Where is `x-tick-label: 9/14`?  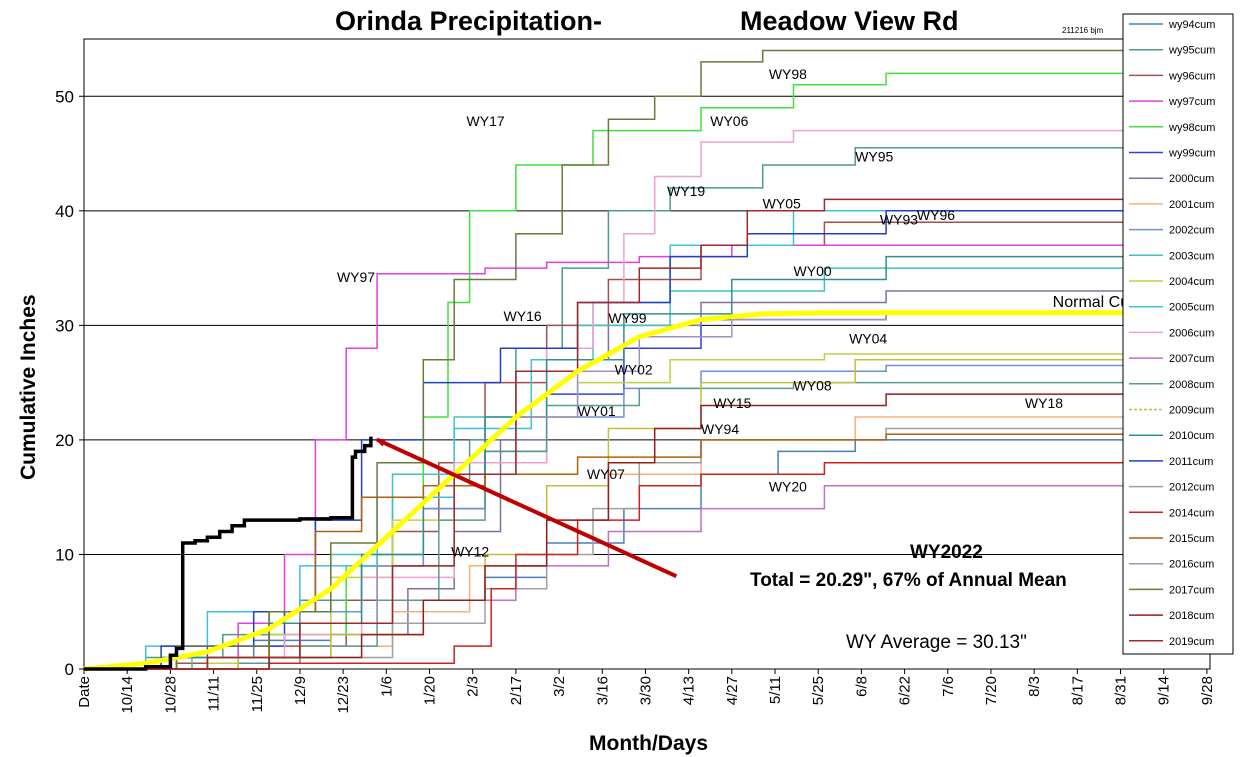 x-tick-label: 9/14 is located at coordinates (1164, 690).